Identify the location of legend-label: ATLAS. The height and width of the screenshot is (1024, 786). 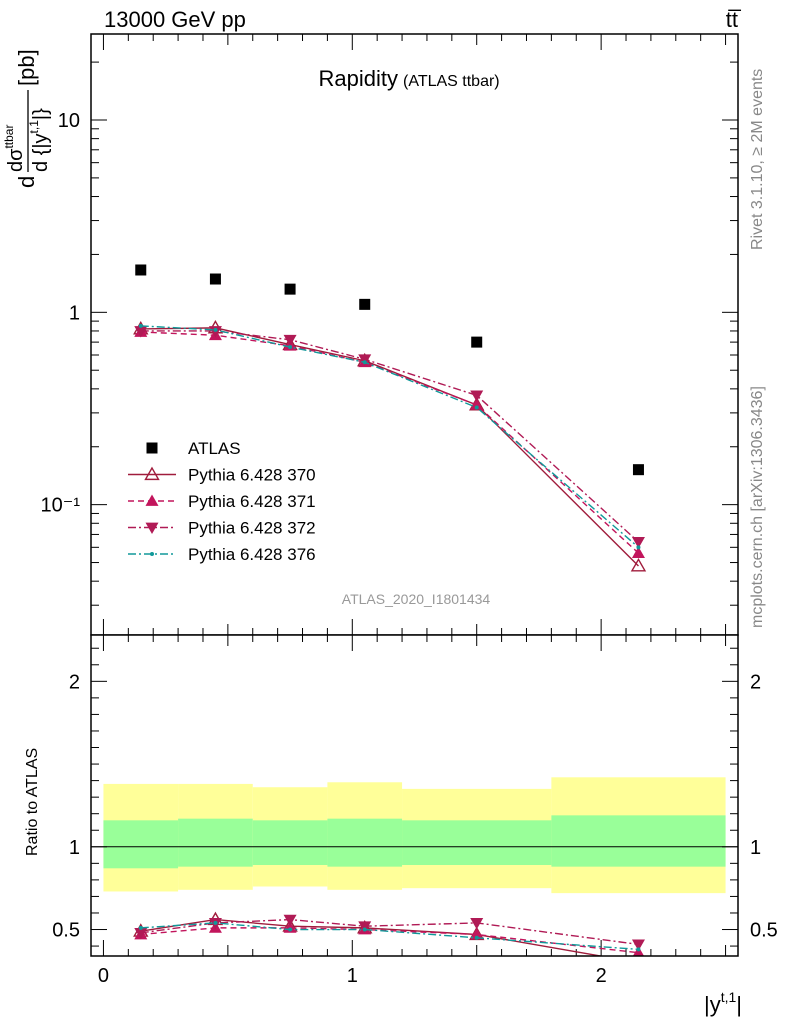
(214, 448).